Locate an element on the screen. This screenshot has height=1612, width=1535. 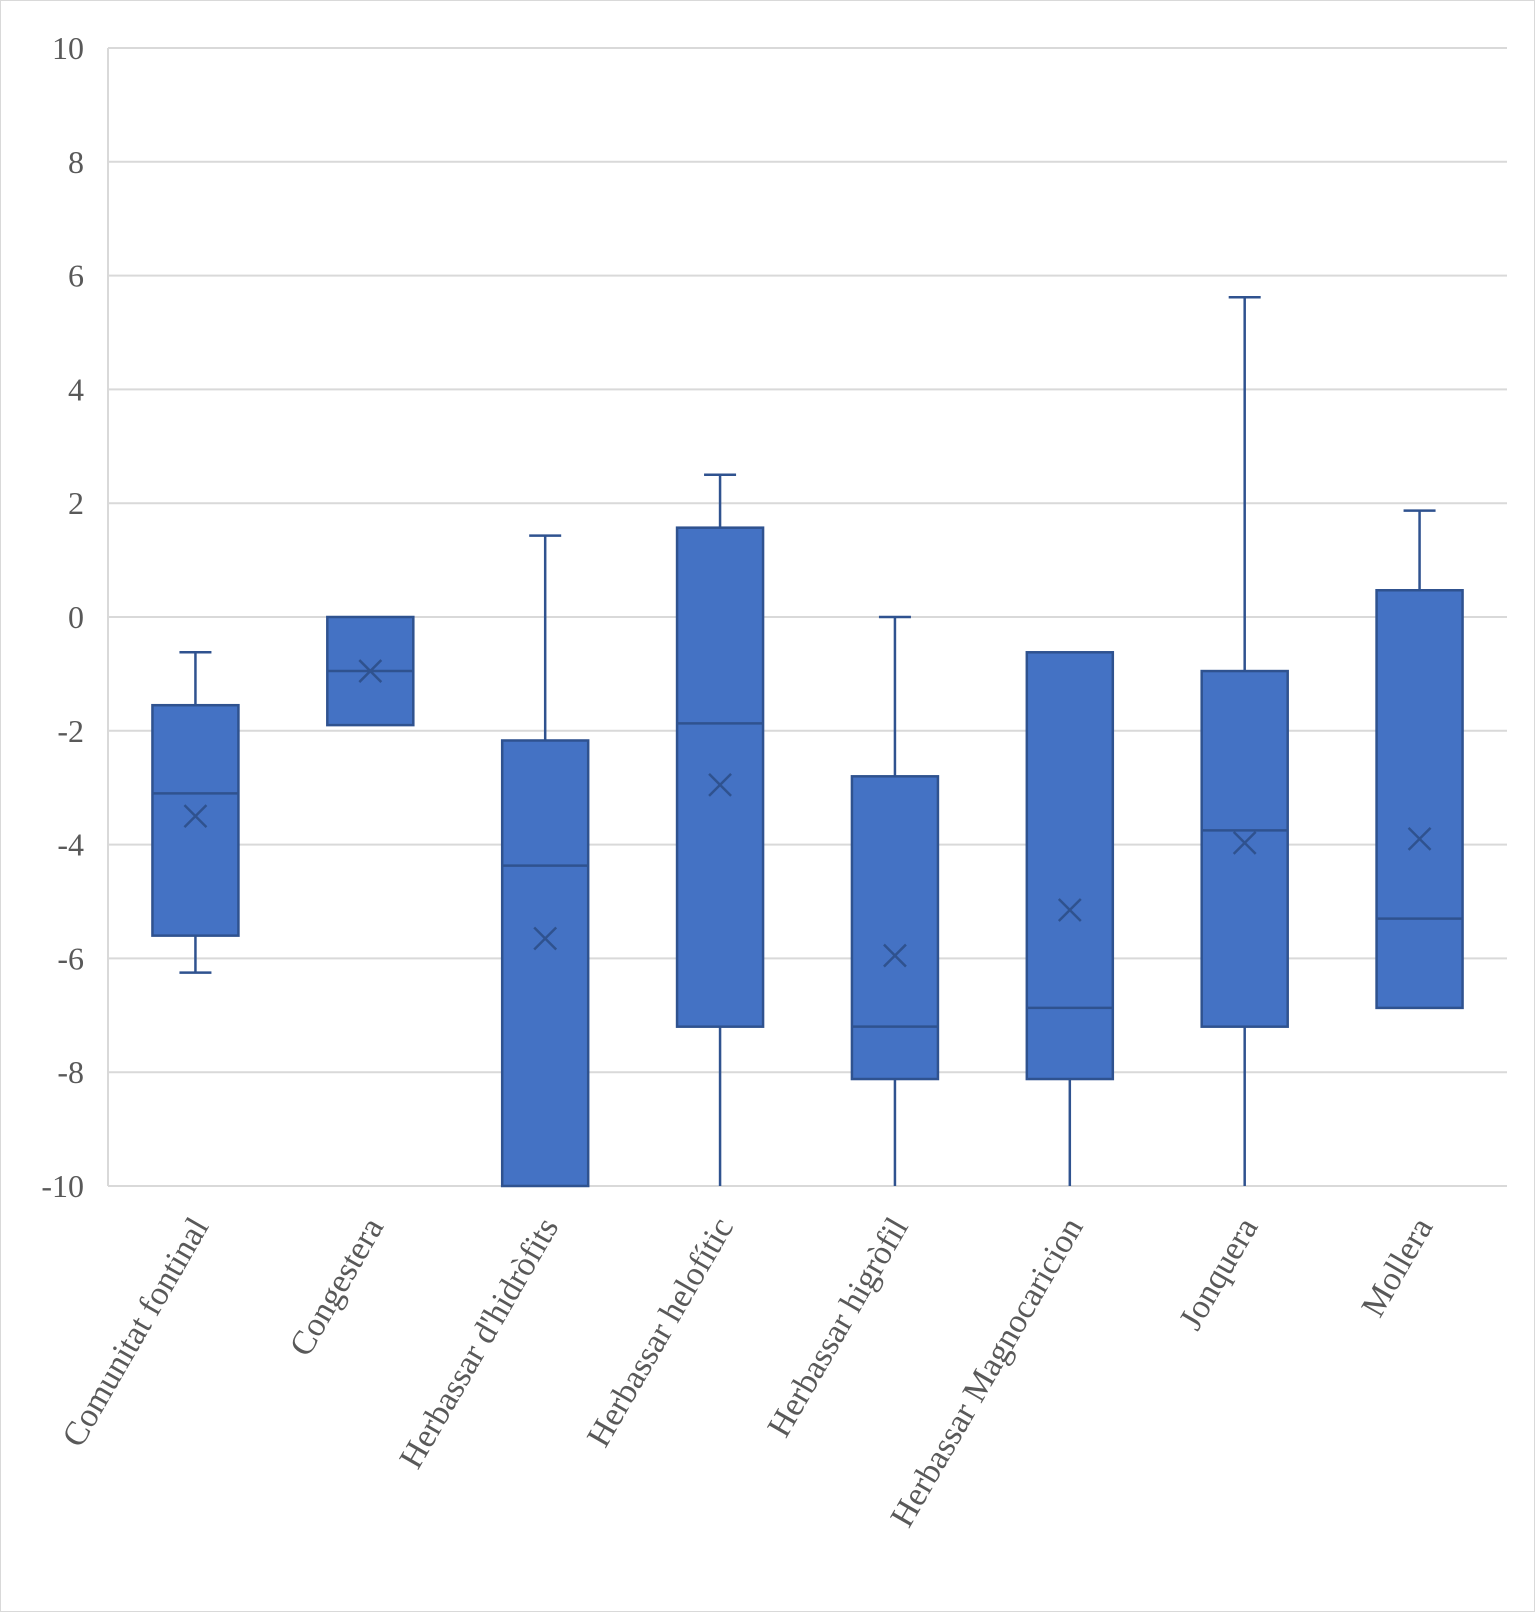
y-tick-label: -2 is located at coordinates (70, 731).